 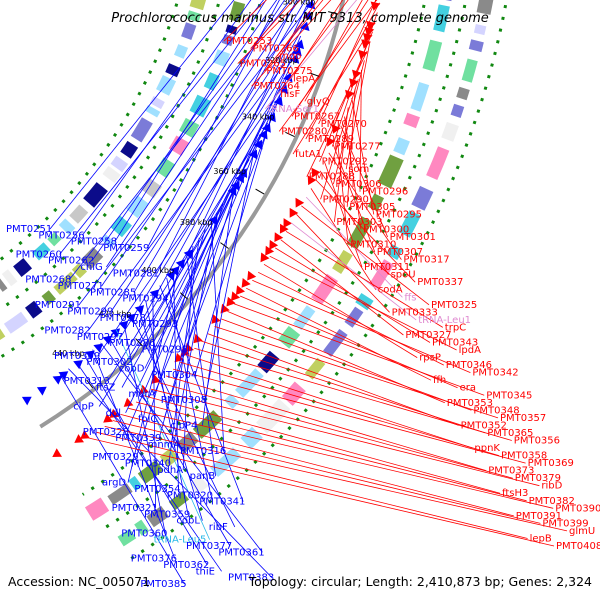 What do you see at coordinates (148, 464) in the screenshot?
I see `gene-label: PMT0340` at bounding box center [148, 464].